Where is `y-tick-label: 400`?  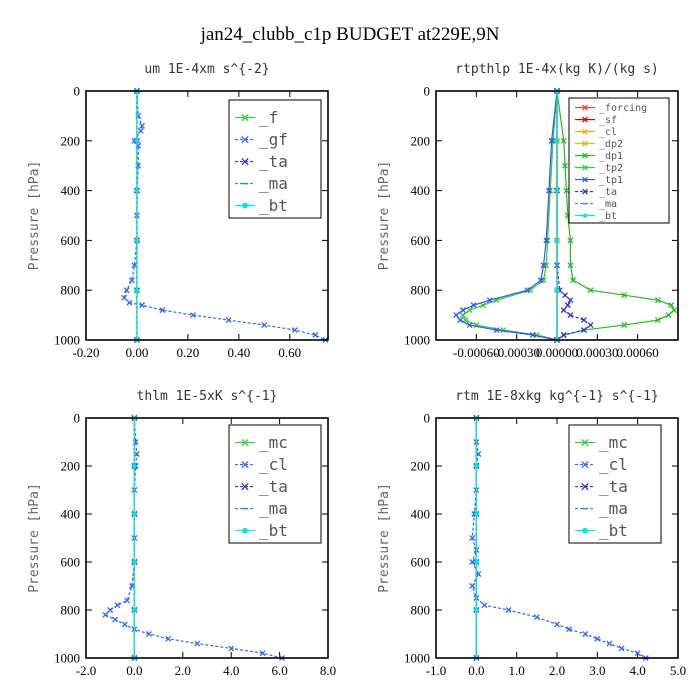
y-tick-label: 400 is located at coordinates (421, 514).